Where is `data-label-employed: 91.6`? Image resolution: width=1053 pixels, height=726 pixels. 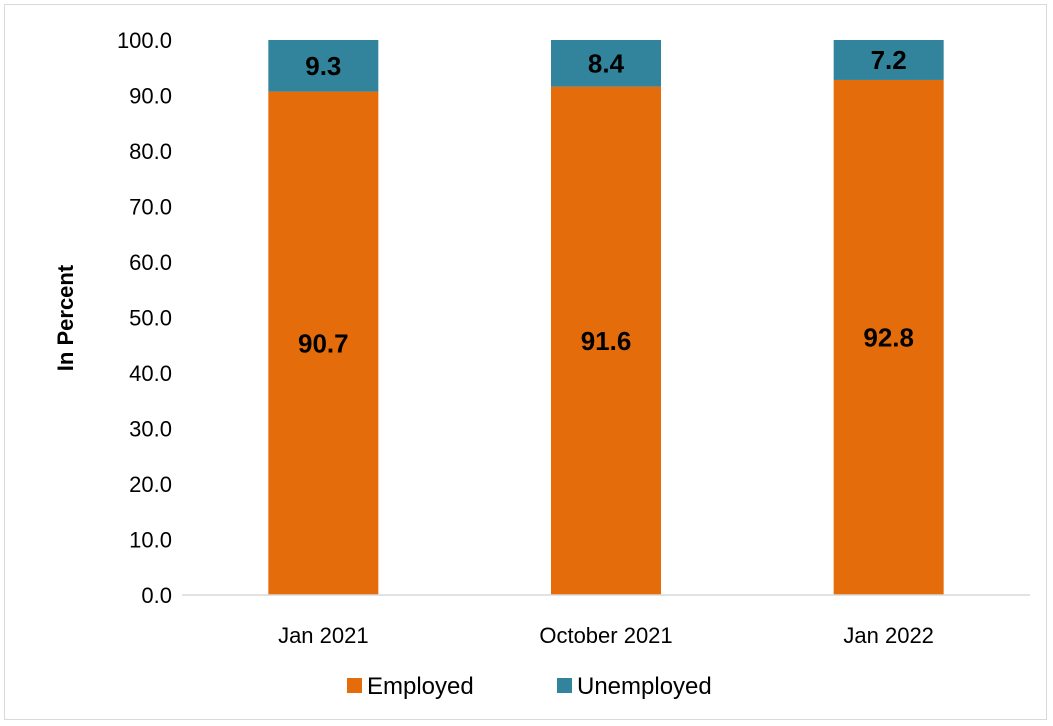 data-label-employed: 91.6 is located at coordinates (606, 341).